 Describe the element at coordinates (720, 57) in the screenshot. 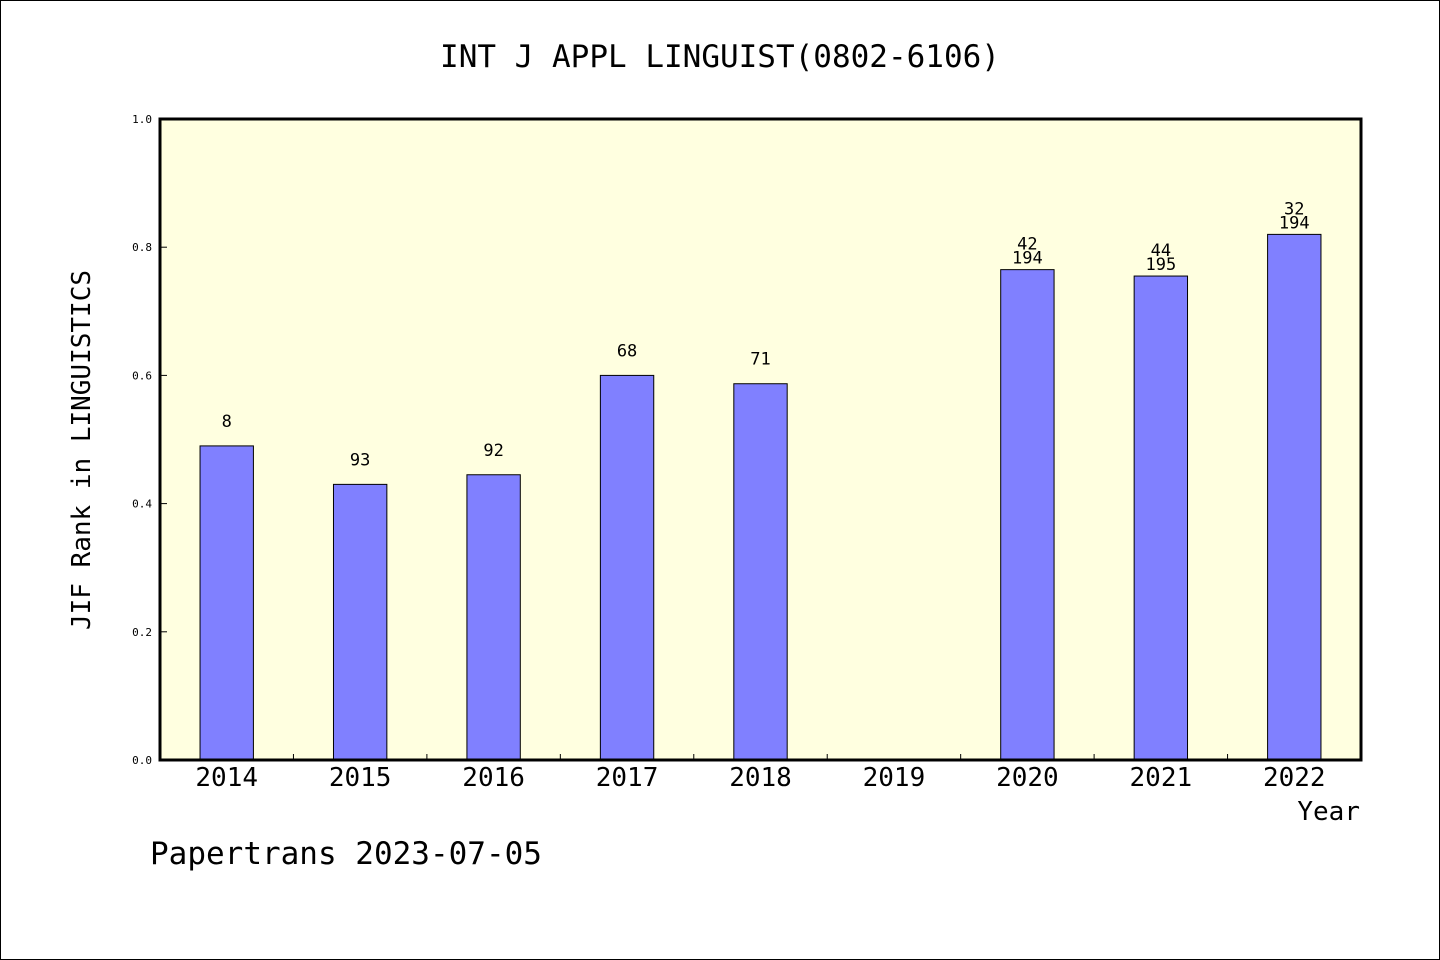

I see `chart-title: INT J APPL LINGUIST(0802-6106)` at that location.